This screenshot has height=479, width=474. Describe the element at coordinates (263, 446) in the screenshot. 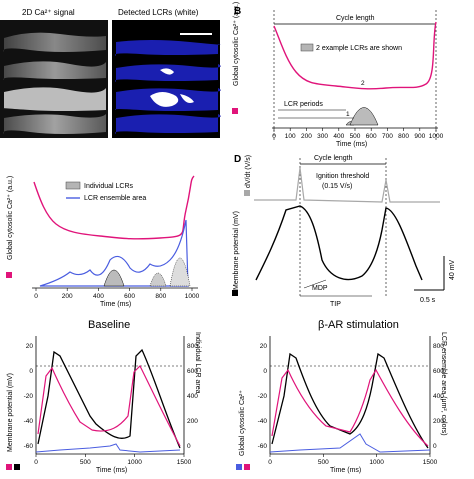

I see `panel-e-right-ytick-4: -60` at that location.